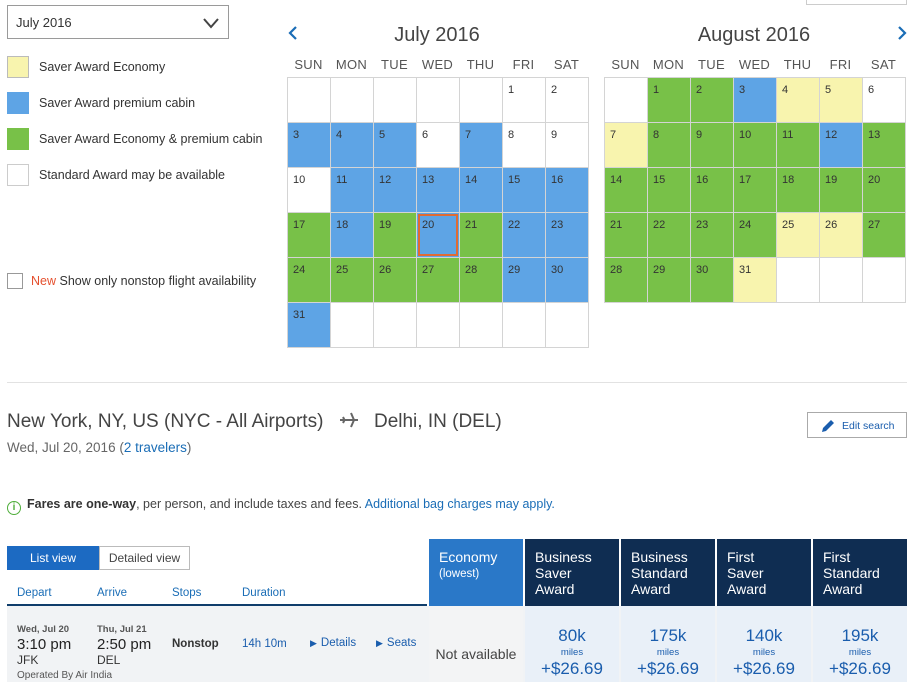 This screenshot has height=682, width=916. Describe the element at coordinates (459, 504) in the screenshot. I see `bag-charges-link: Additional bag charges may apply.` at that location.